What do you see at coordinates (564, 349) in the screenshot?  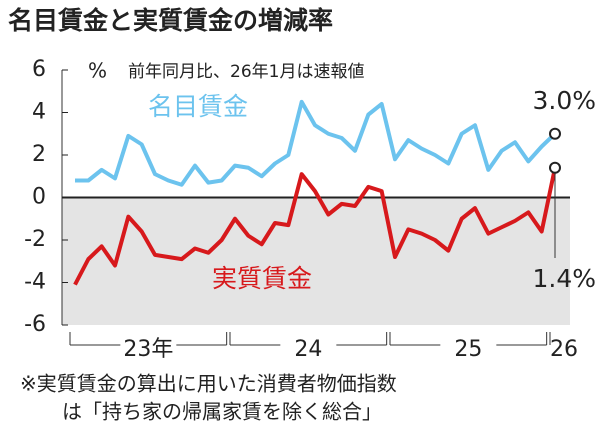 I see `x-group-label: 26` at bounding box center [564, 349].